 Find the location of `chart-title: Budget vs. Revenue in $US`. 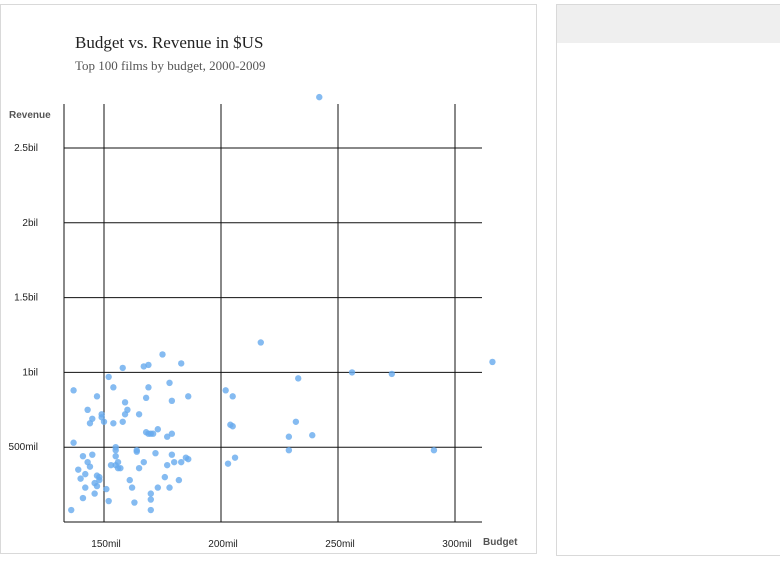

chart-title: Budget vs. Revenue in $US is located at coordinates (169, 42).